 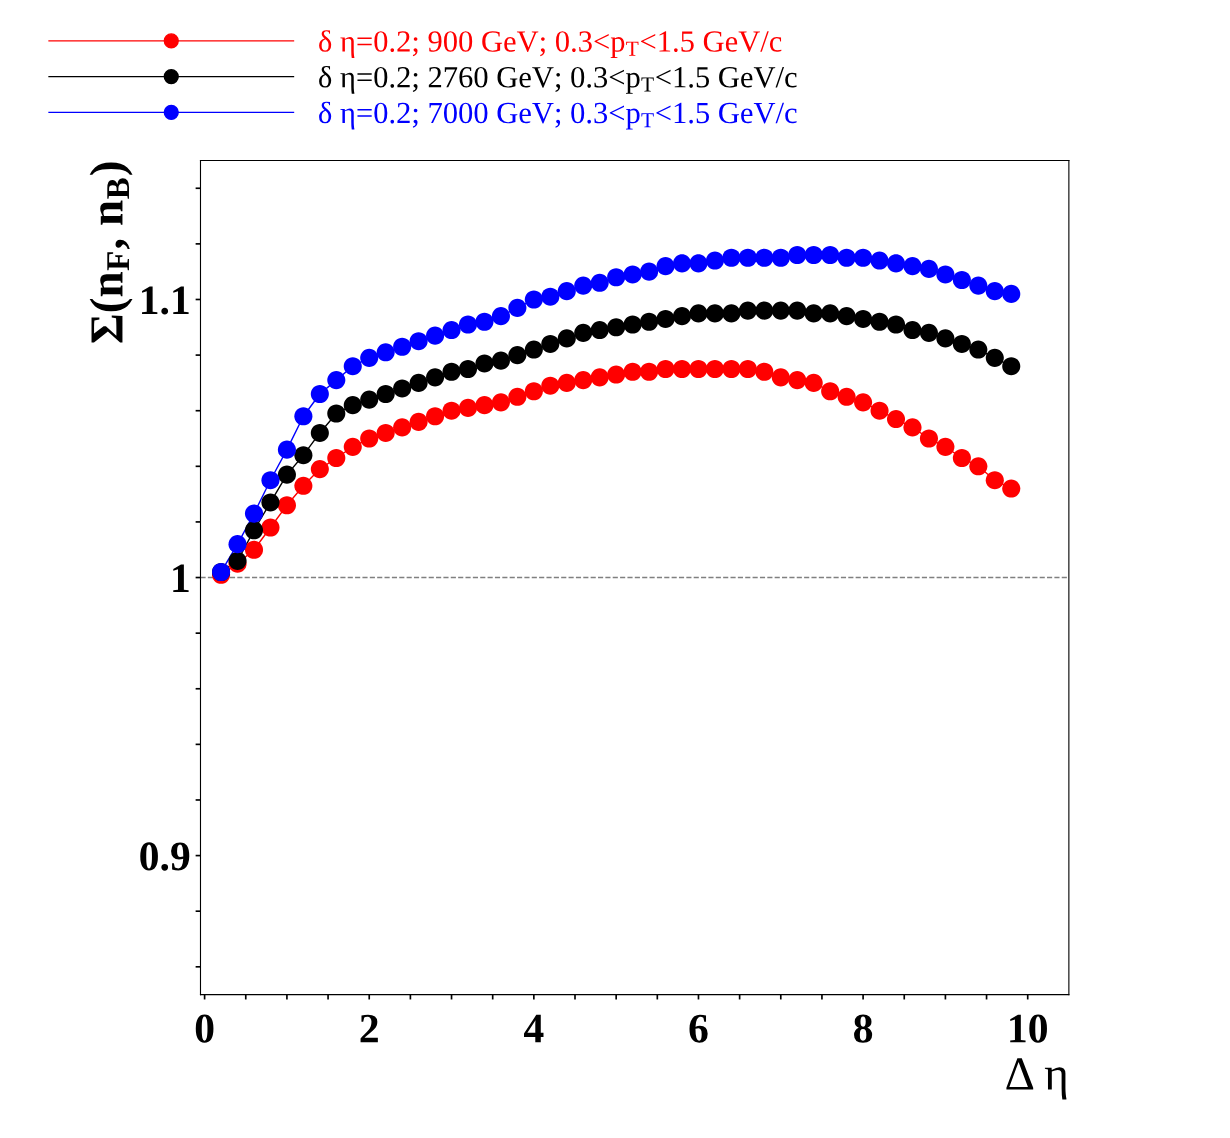 I want to click on x-tick-label: 2, so click(x=369, y=1028).